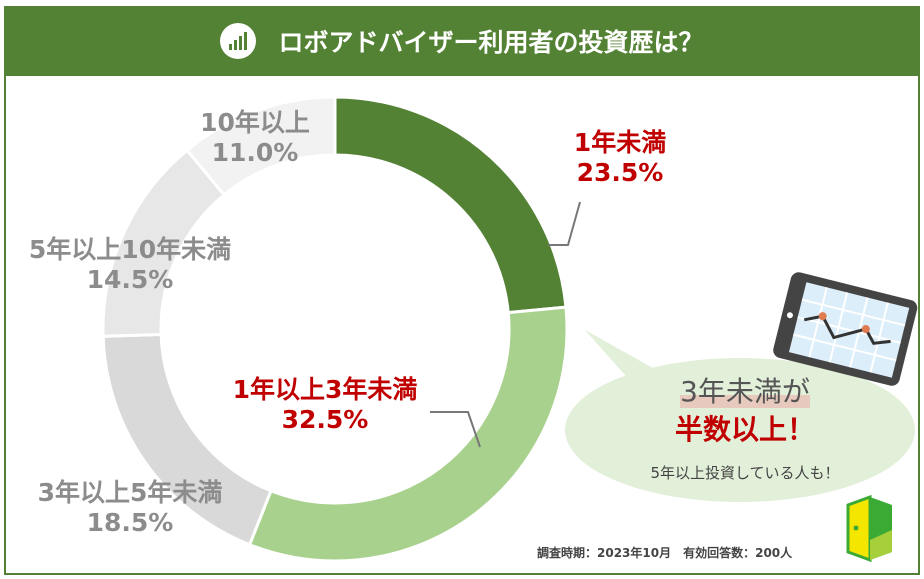 This screenshot has height=579, width=924. Describe the element at coordinates (845, 329) in the screenshot. I see `tablet-icon` at that location.